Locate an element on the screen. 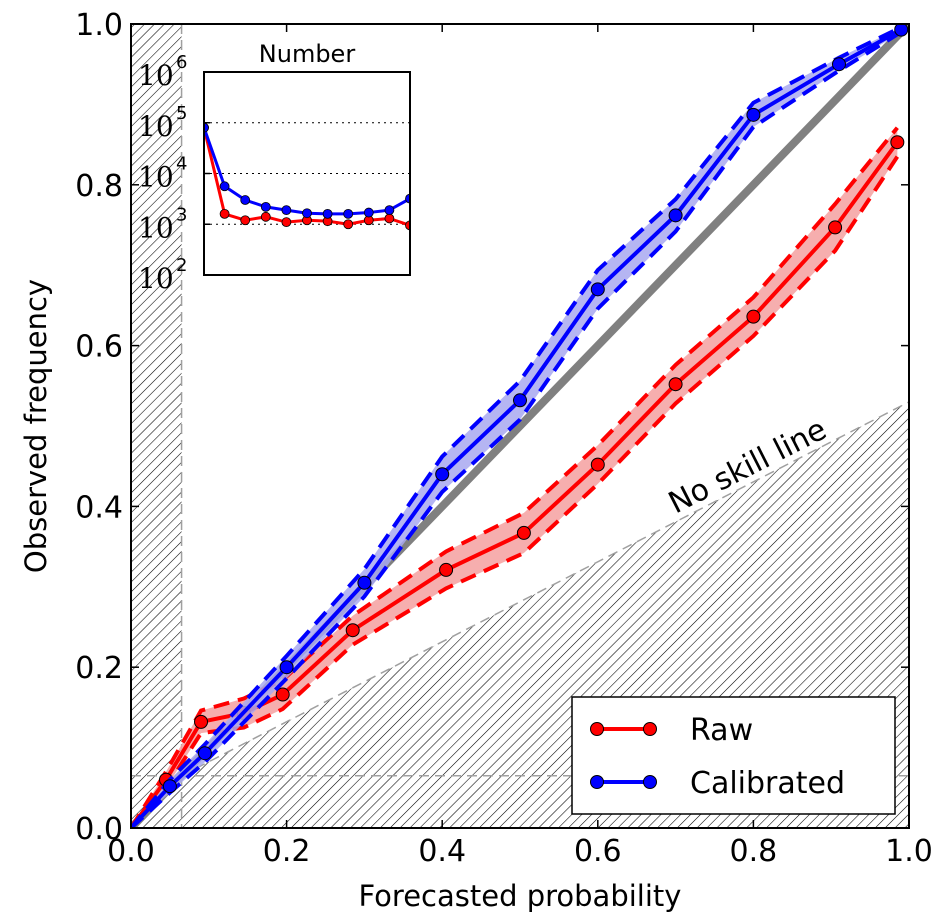  y-tick-label: 0.4 is located at coordinates (99, 507).